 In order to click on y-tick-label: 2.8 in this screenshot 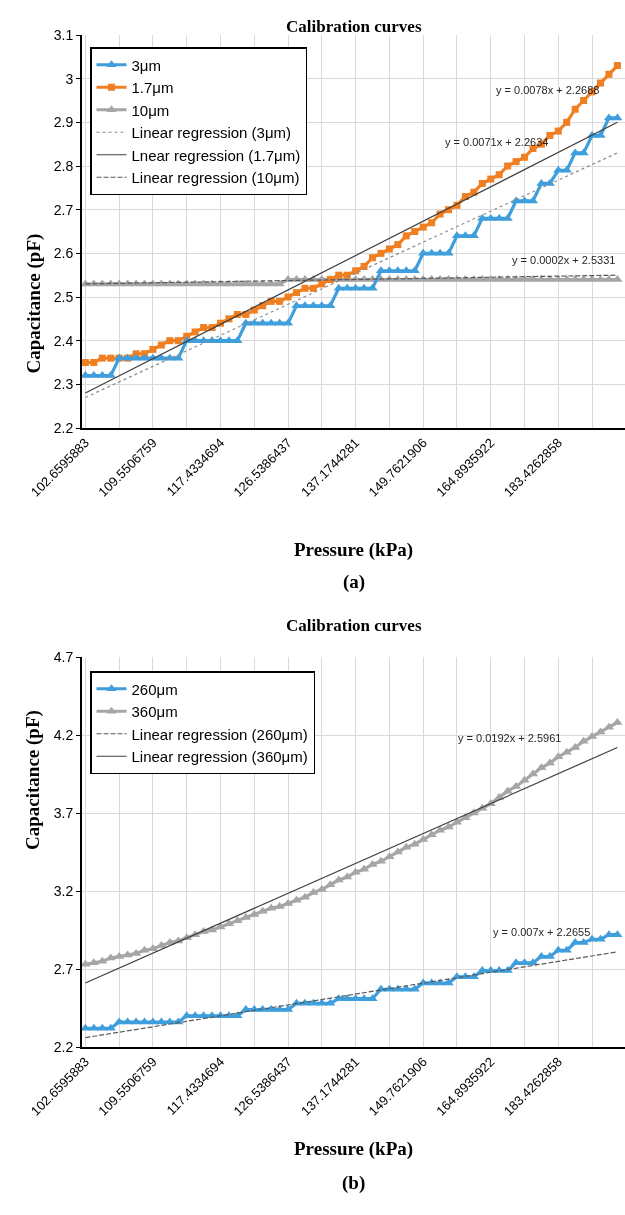, I will do `click(63, 165)`.